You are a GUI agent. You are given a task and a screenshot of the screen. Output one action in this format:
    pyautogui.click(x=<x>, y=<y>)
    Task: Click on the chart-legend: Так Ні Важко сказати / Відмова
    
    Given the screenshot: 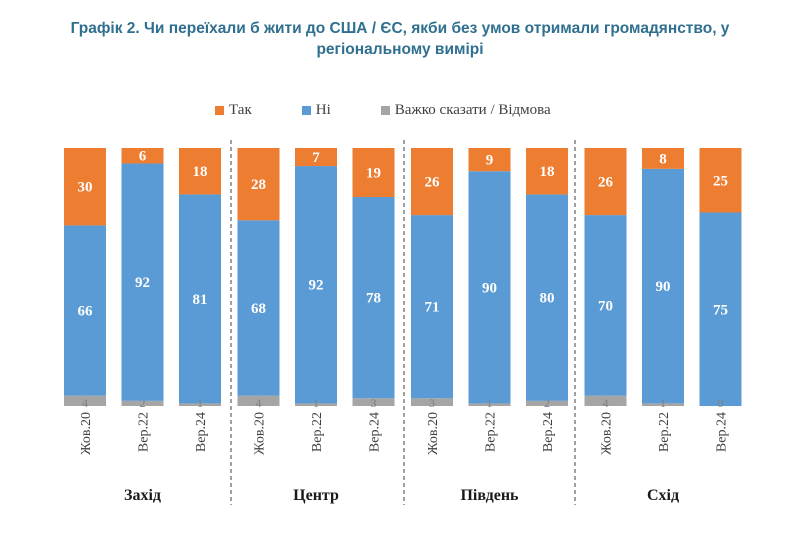 What is the action you would take?
    pyautogui.click(x=383, y=110)
    